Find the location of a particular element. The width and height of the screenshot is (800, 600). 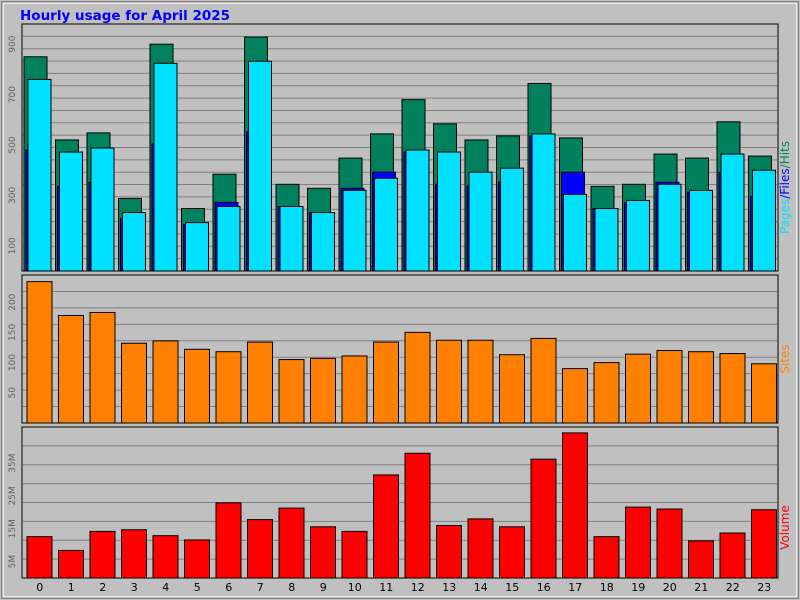

x-tick-label: 9 is located at coordinates (323, 587).